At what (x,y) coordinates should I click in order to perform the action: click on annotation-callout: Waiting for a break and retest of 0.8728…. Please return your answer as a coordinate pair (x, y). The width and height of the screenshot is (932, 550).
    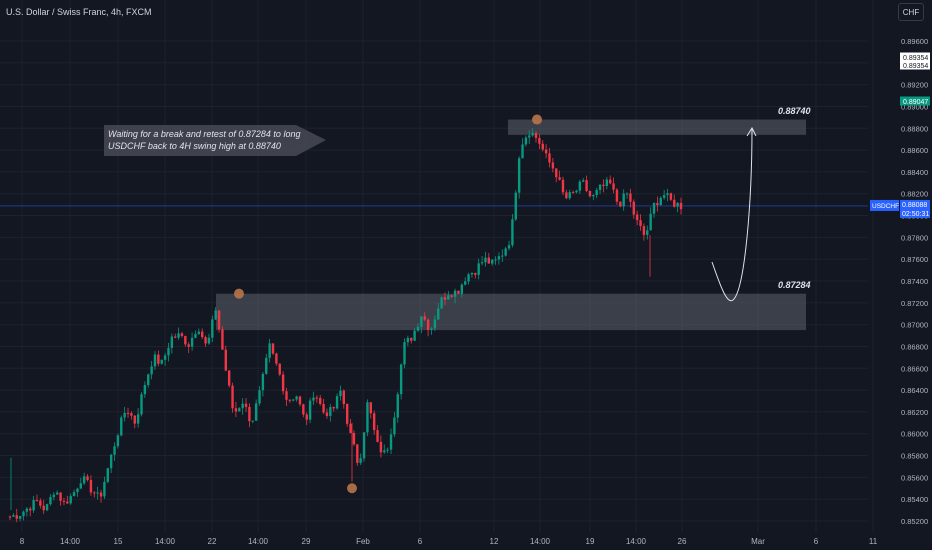
    Looking at the image, I should click on (215, 140).